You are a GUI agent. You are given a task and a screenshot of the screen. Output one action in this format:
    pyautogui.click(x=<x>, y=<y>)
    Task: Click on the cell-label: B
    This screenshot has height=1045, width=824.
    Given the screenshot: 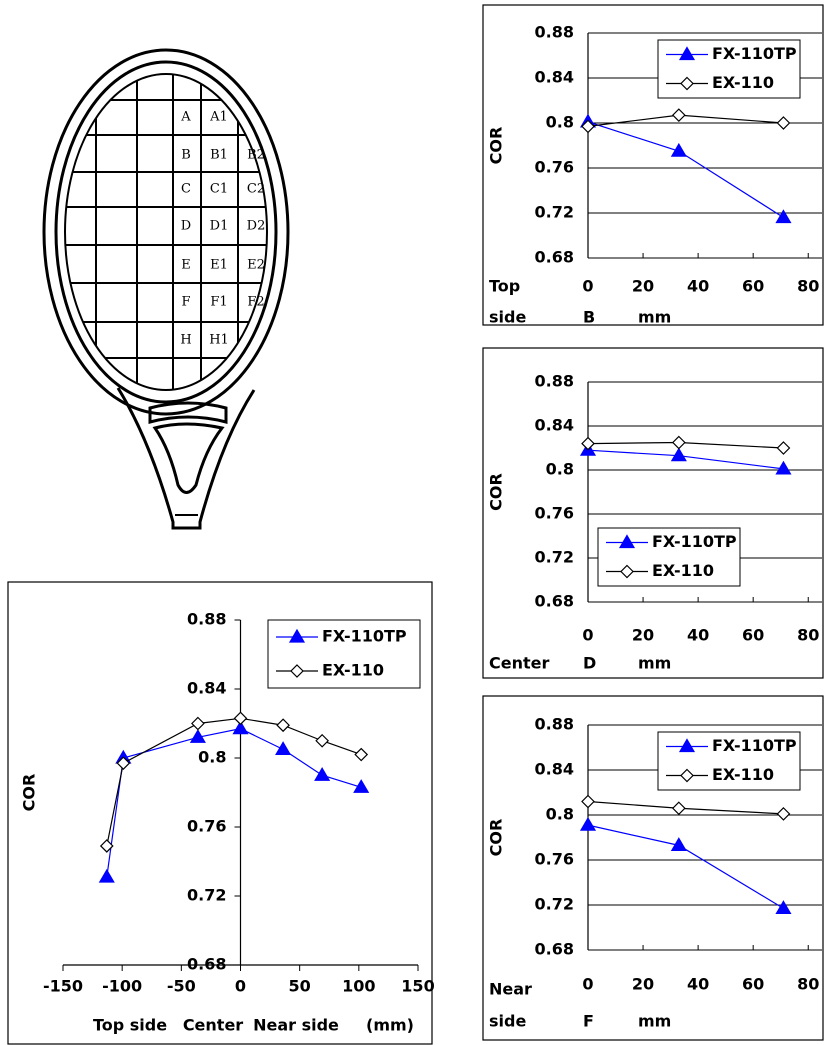 What is the action you would take?
    pyautogui.click(x=186, y=155)
    